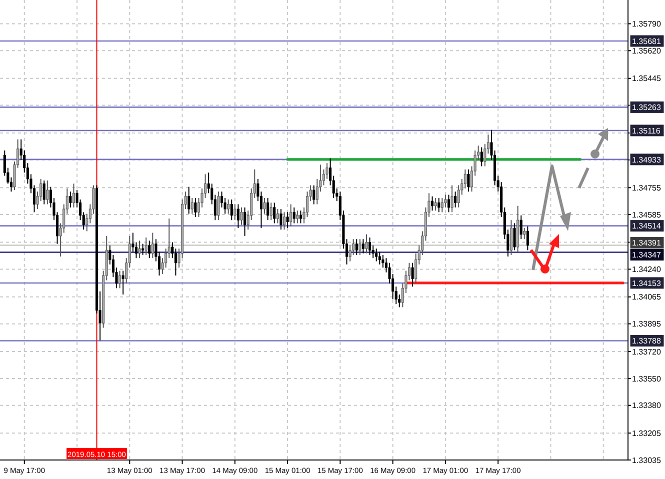  I want to click on y-tick-label: 1.34065, so click(647, 297).